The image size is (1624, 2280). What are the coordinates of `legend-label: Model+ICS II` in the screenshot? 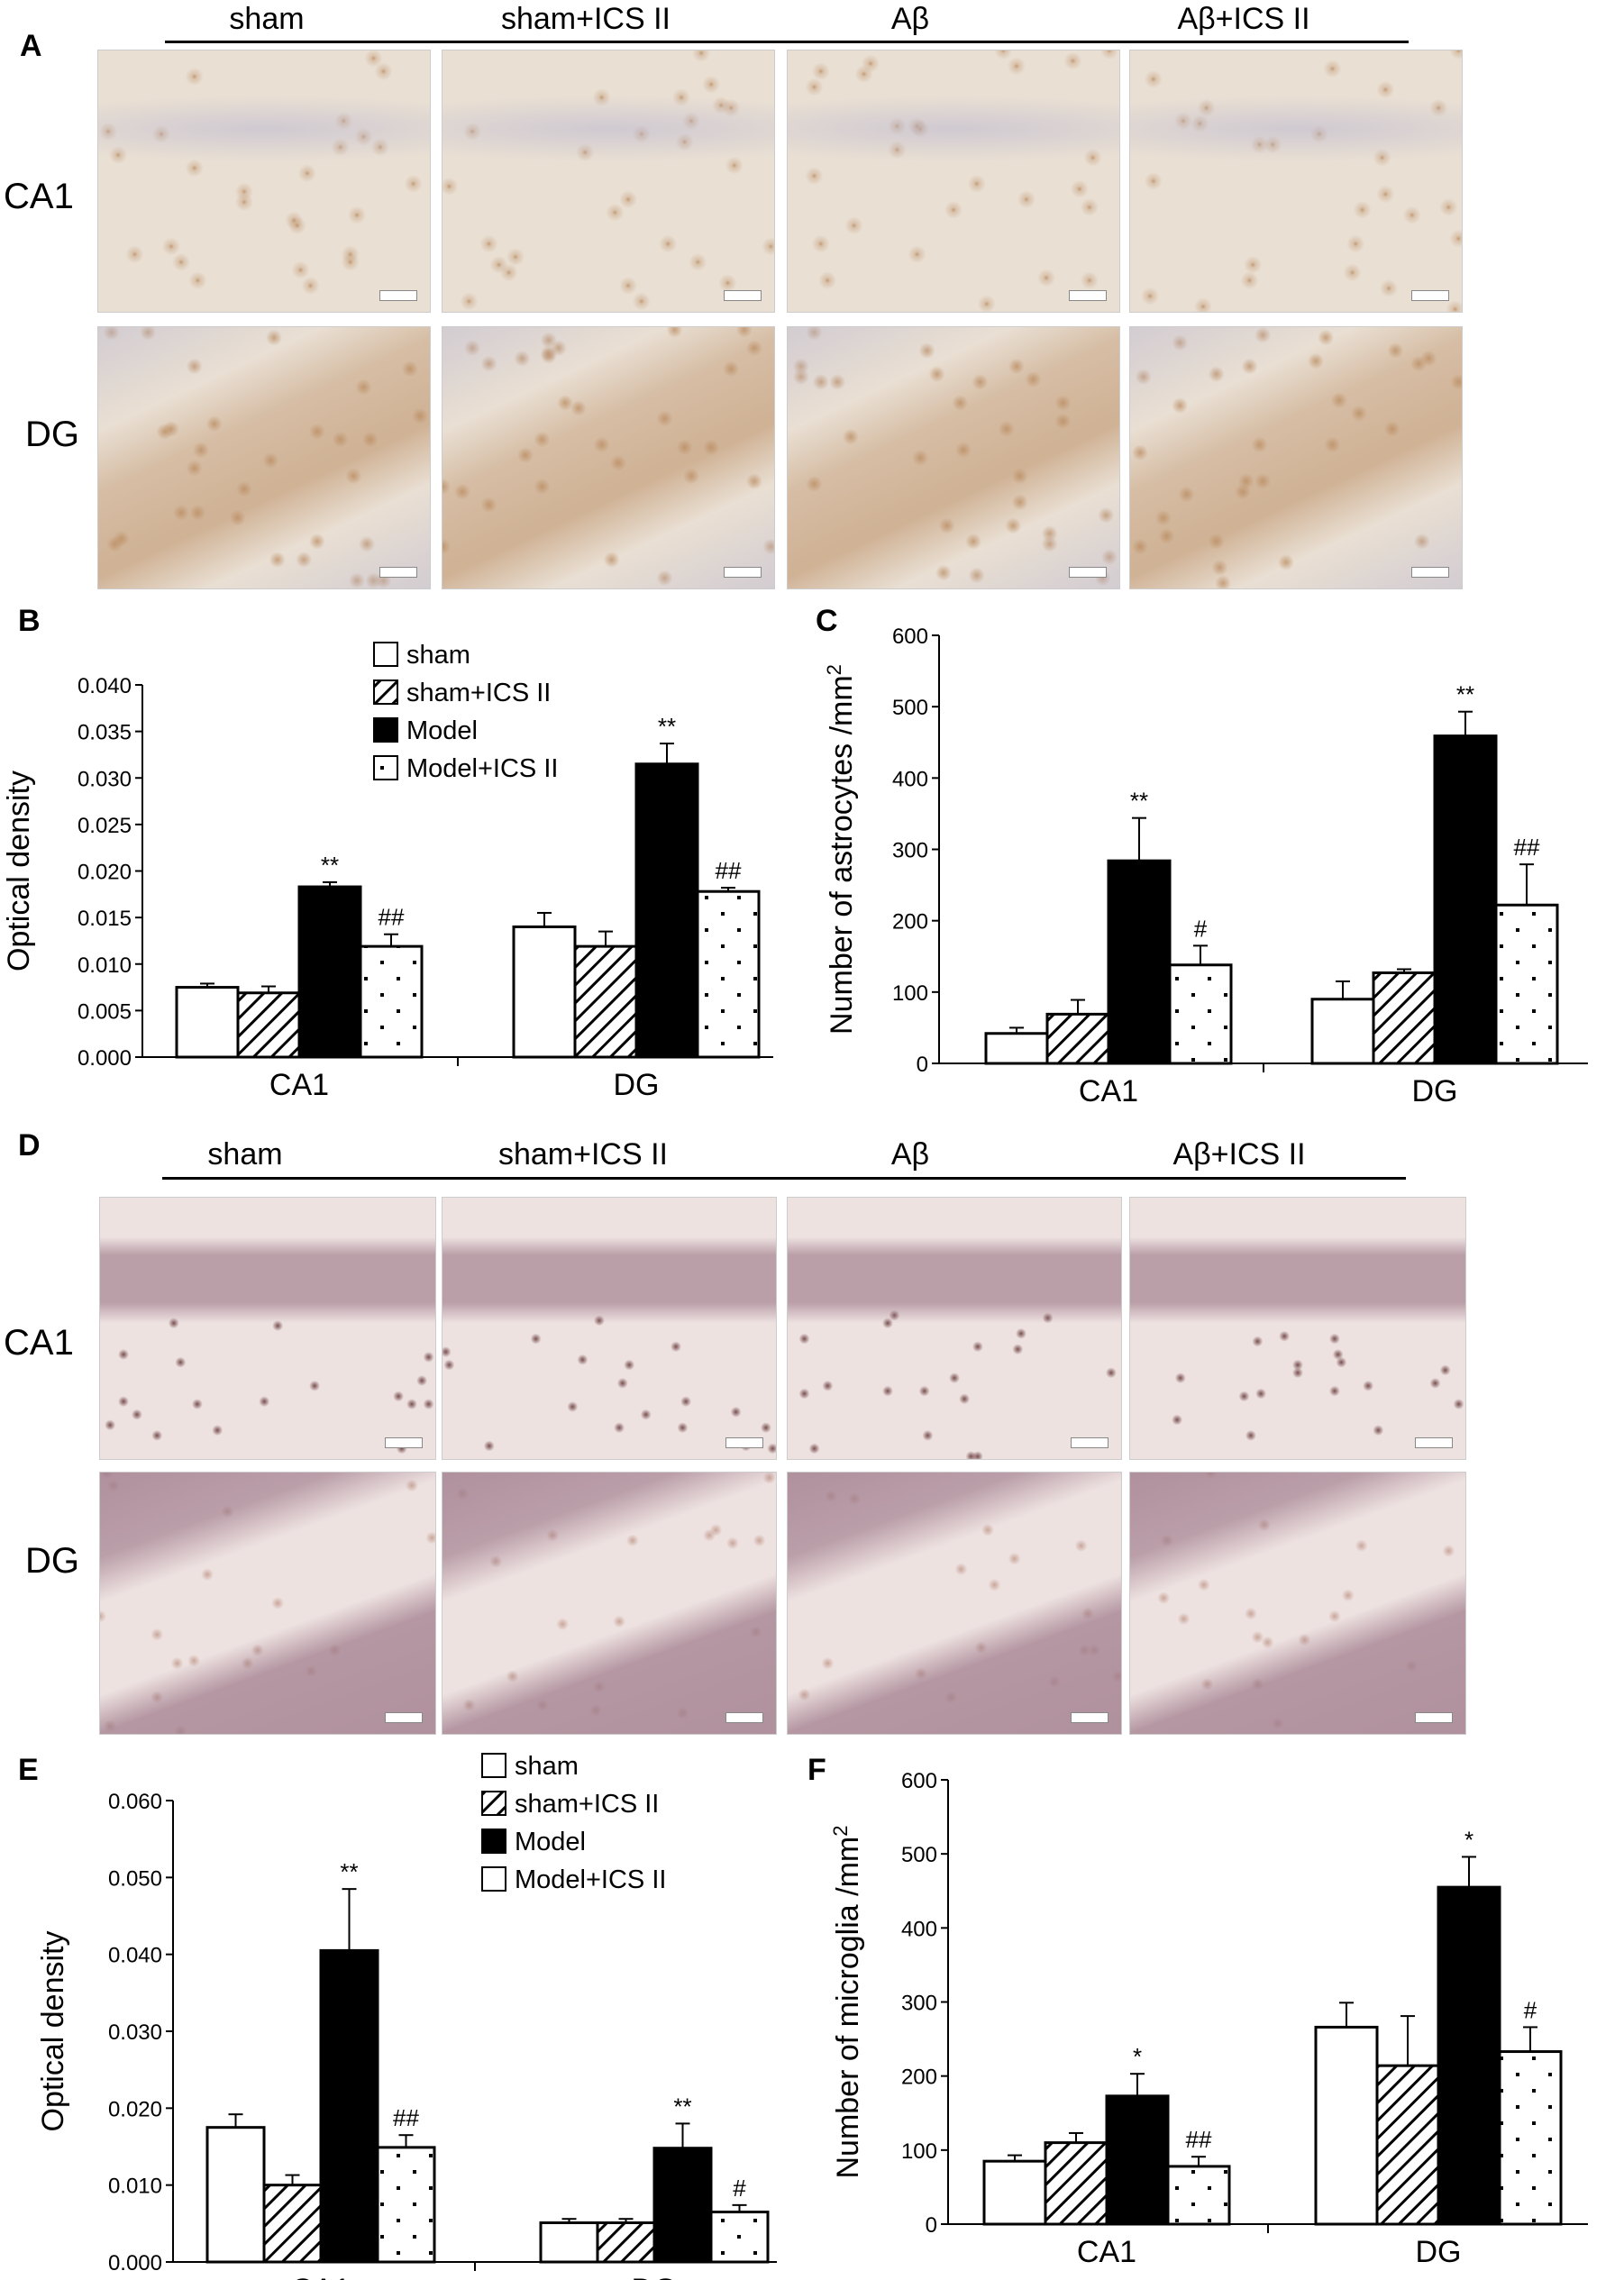 It's located at (590, 1880).